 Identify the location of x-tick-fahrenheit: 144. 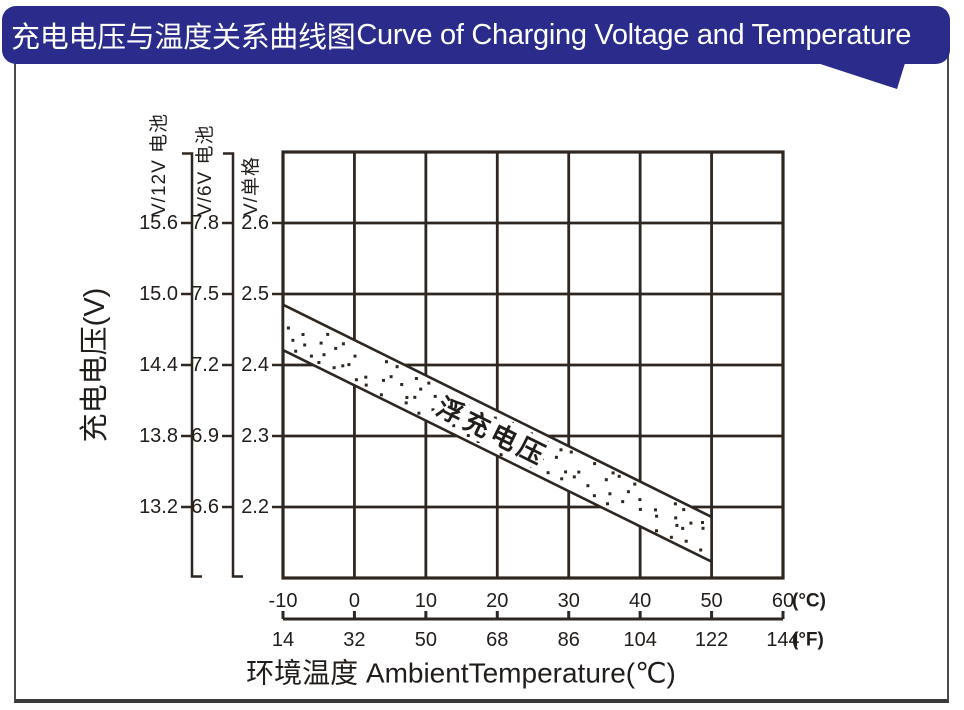
(782, 640).